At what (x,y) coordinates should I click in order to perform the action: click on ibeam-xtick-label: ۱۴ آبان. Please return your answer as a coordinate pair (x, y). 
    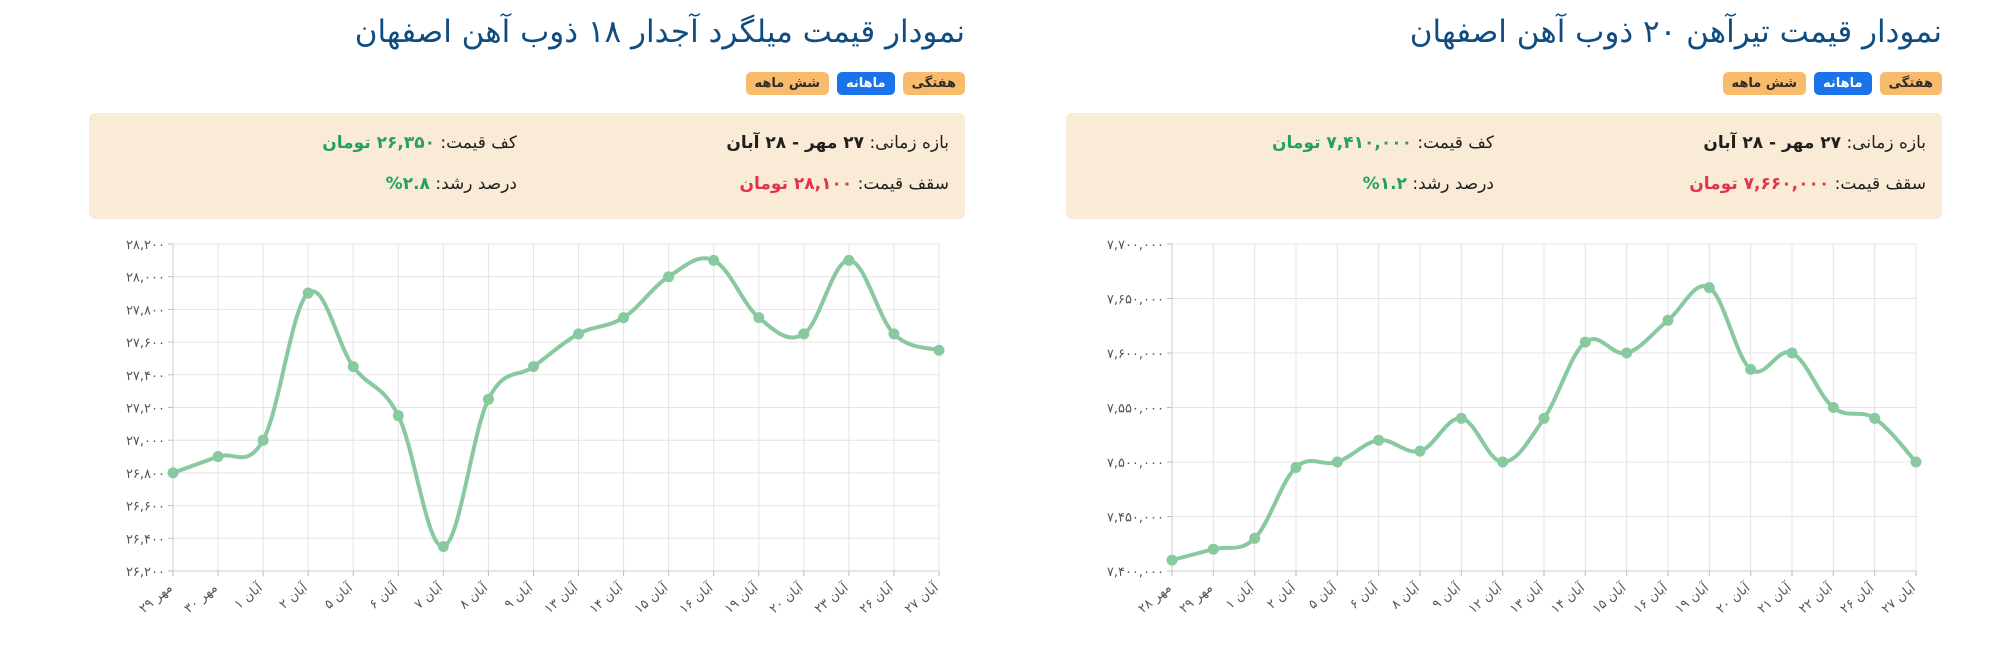
    Looking at the image, I should click on (1568, 597).